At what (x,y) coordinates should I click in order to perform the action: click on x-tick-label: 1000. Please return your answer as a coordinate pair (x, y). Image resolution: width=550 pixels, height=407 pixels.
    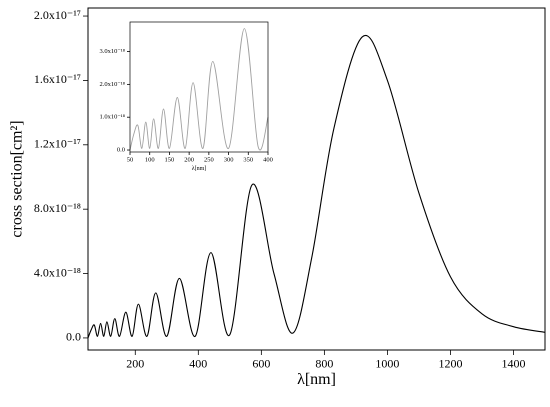
    Looking at the image, I should click on (387, 363).